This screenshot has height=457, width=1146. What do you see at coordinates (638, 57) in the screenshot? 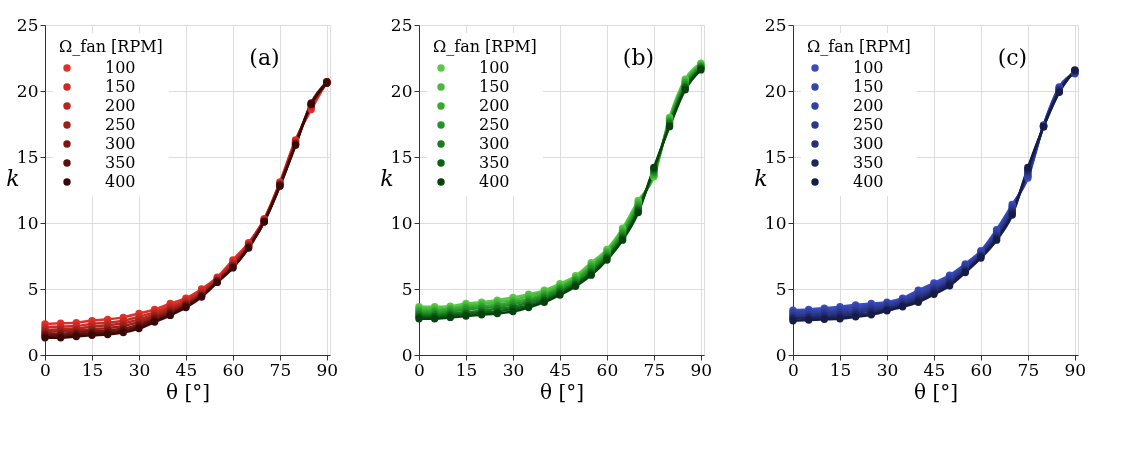
I see `annotation: (b)` at bounding box center [638, 57].